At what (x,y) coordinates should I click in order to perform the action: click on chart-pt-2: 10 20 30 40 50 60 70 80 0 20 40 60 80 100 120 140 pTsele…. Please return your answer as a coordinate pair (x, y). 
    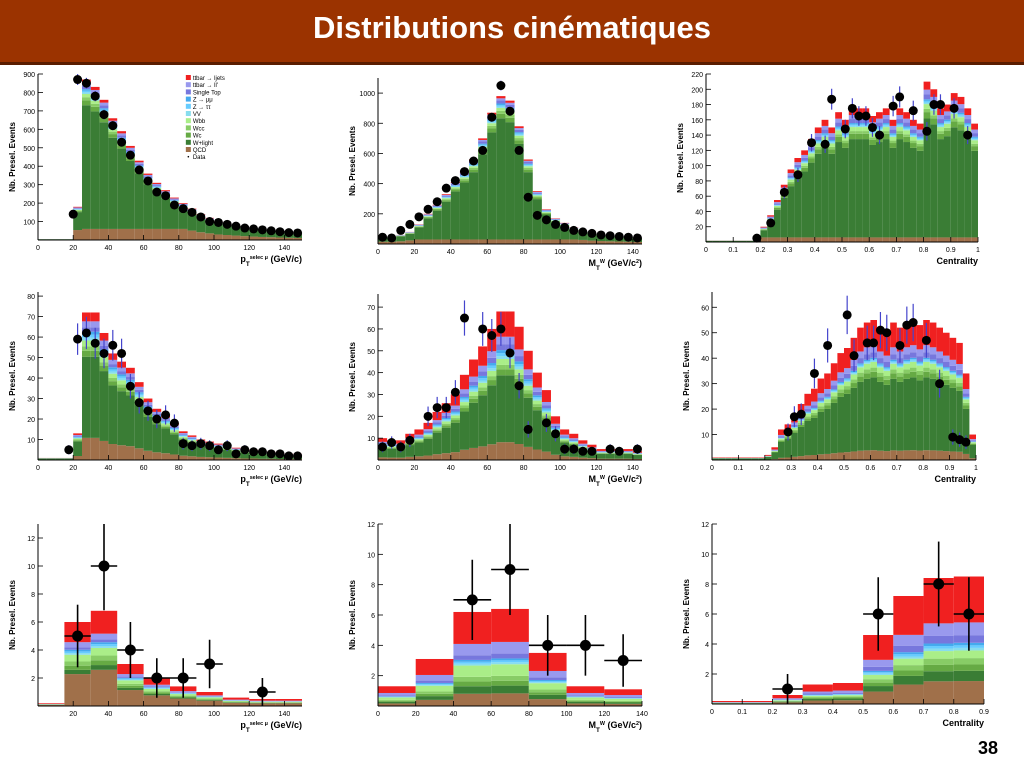
    Looking at the image, I should click on (157, 386).